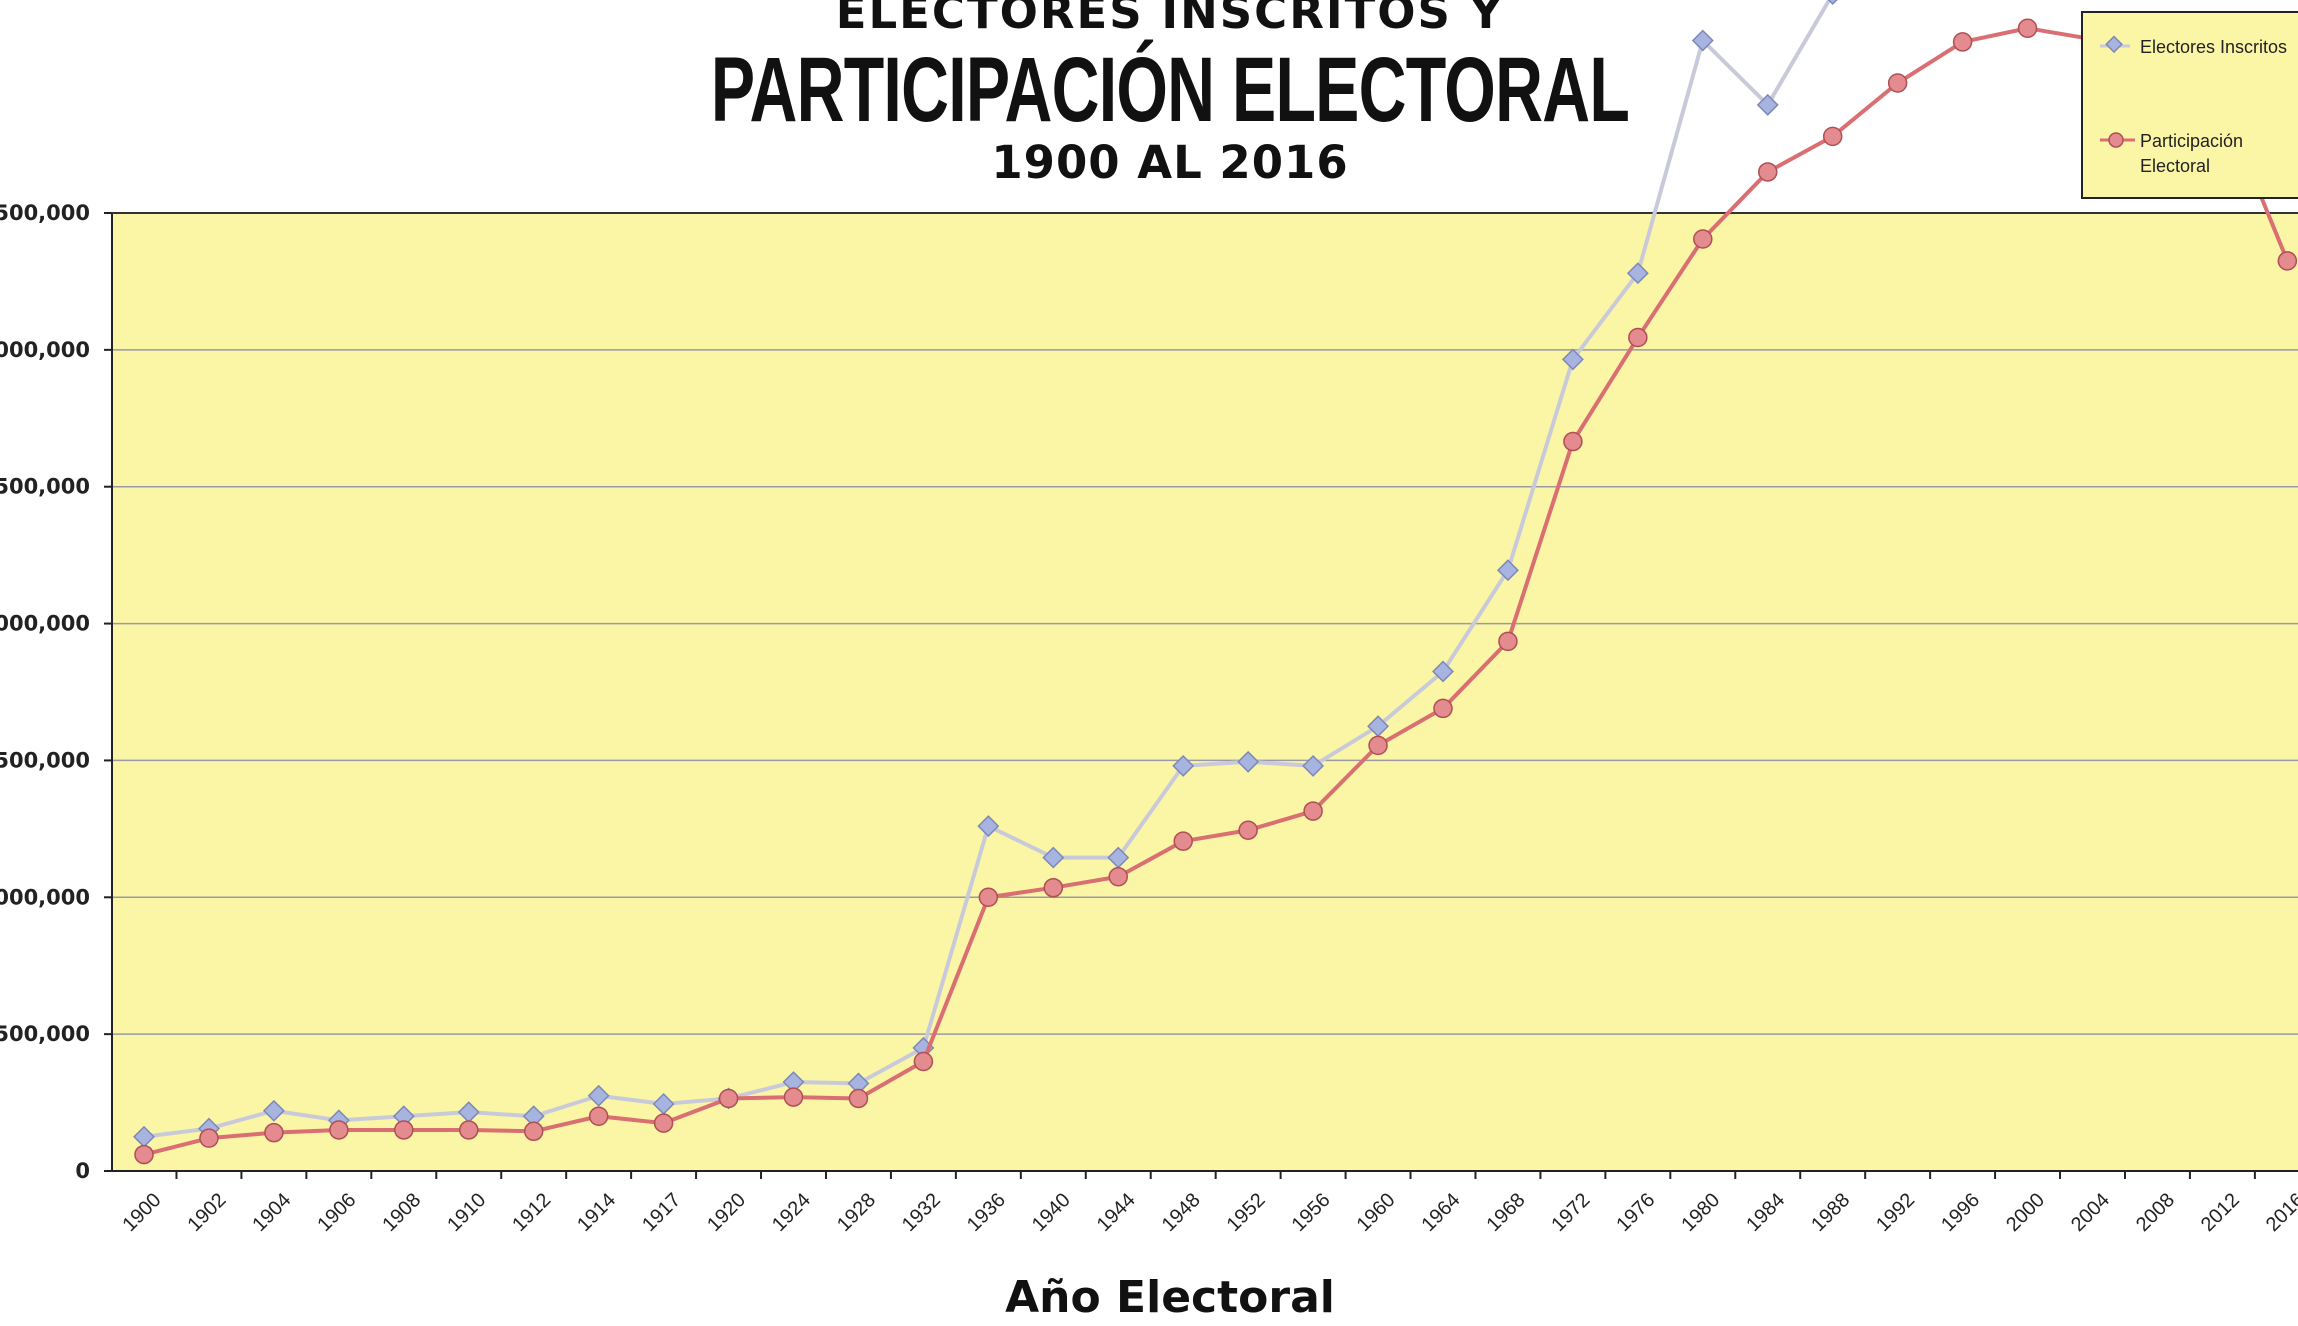  I want to click on x-tick-label: 1944, so click(1116, 1212).